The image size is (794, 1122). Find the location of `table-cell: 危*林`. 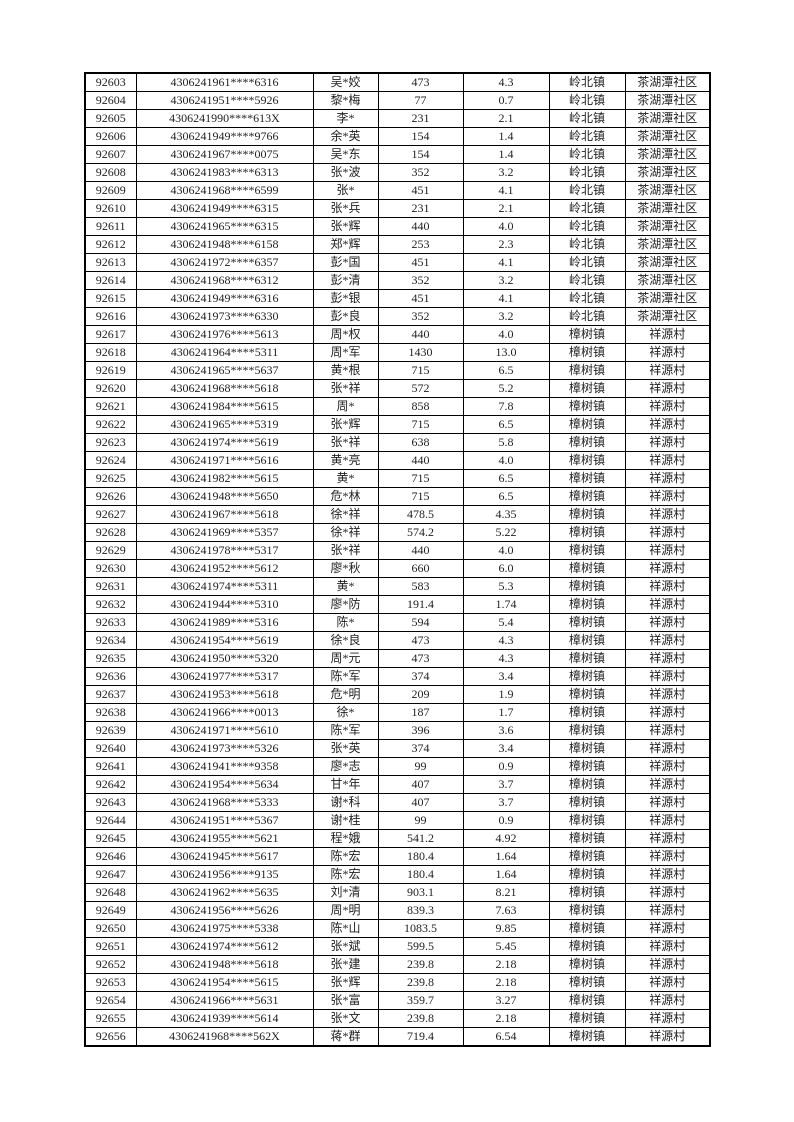

table-cell: 危*林 is located at coordinates (345, 496).